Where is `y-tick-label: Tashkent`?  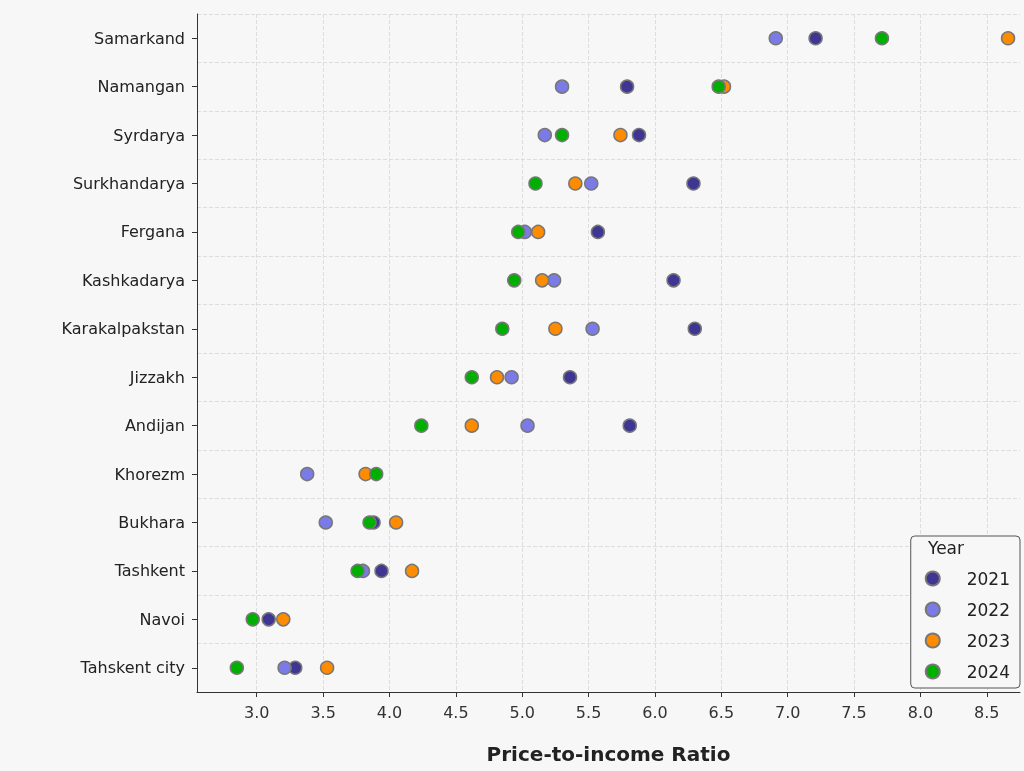 y-tick-label: Tashkent is located at coordinates (149, 571).